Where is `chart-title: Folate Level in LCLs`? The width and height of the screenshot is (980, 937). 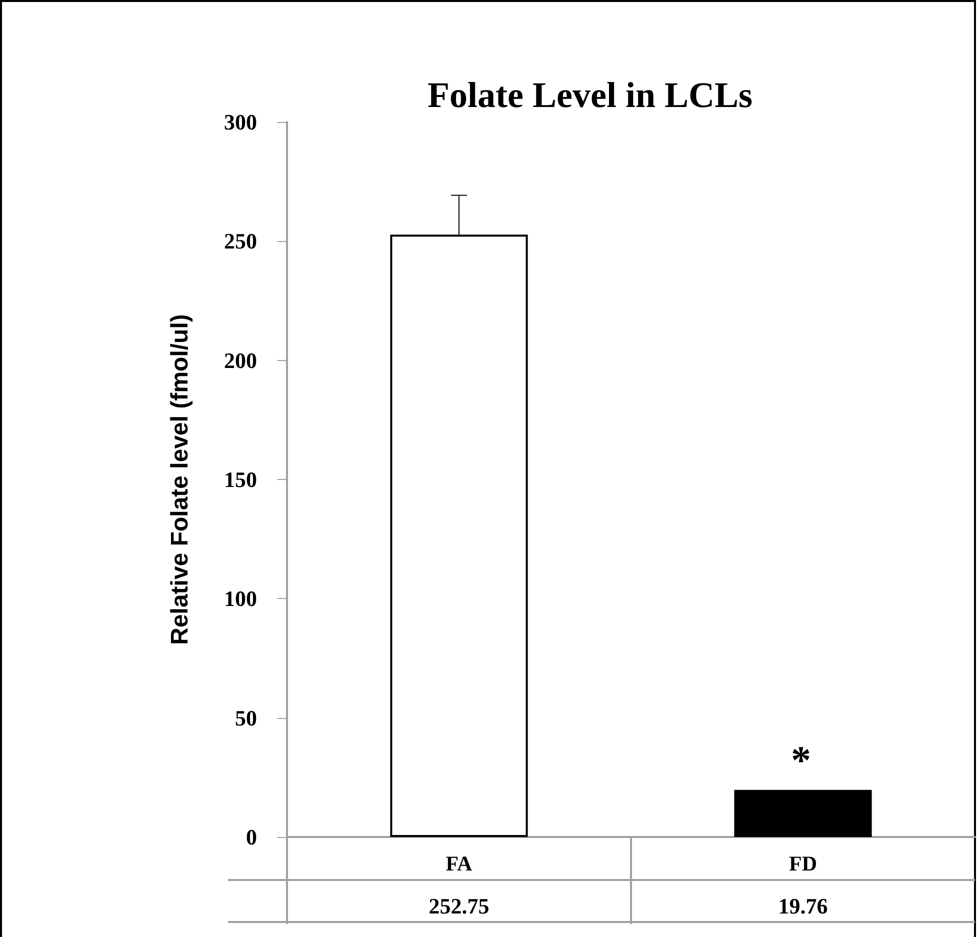
chart-title: Folate Level in LCLs is located at coordinates (590, 95).